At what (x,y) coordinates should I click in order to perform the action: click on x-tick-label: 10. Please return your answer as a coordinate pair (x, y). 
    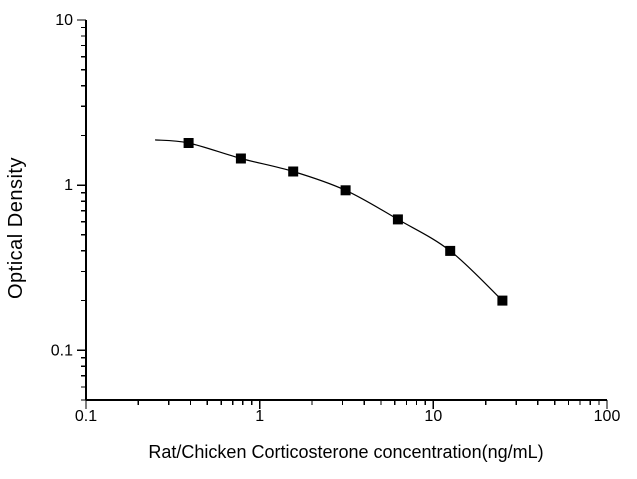
    Looking at the image, I should click on (433, 416).